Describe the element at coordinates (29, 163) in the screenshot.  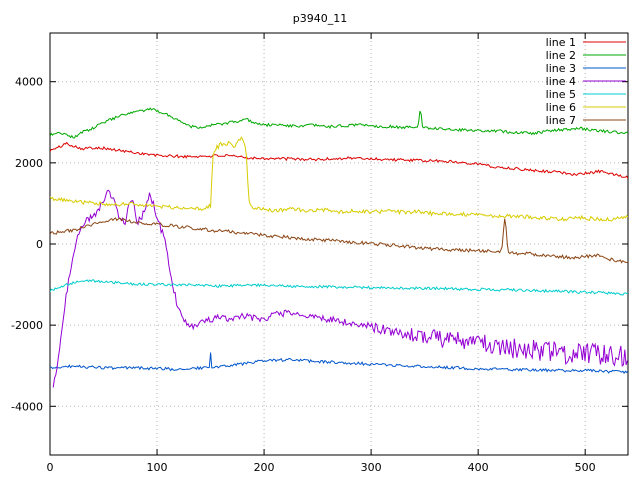
I see `y-tick-label: 2000` at that location.